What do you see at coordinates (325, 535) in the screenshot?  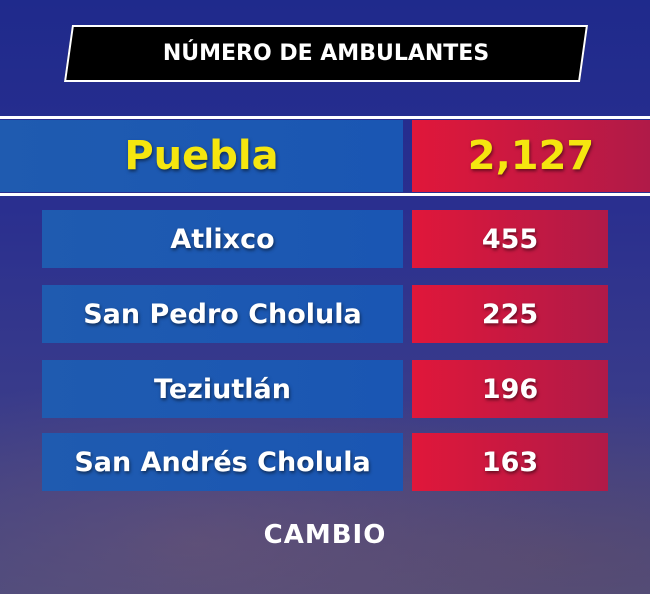 I see `brand-logo: CAMBIO` at bounding box center [325, 535].